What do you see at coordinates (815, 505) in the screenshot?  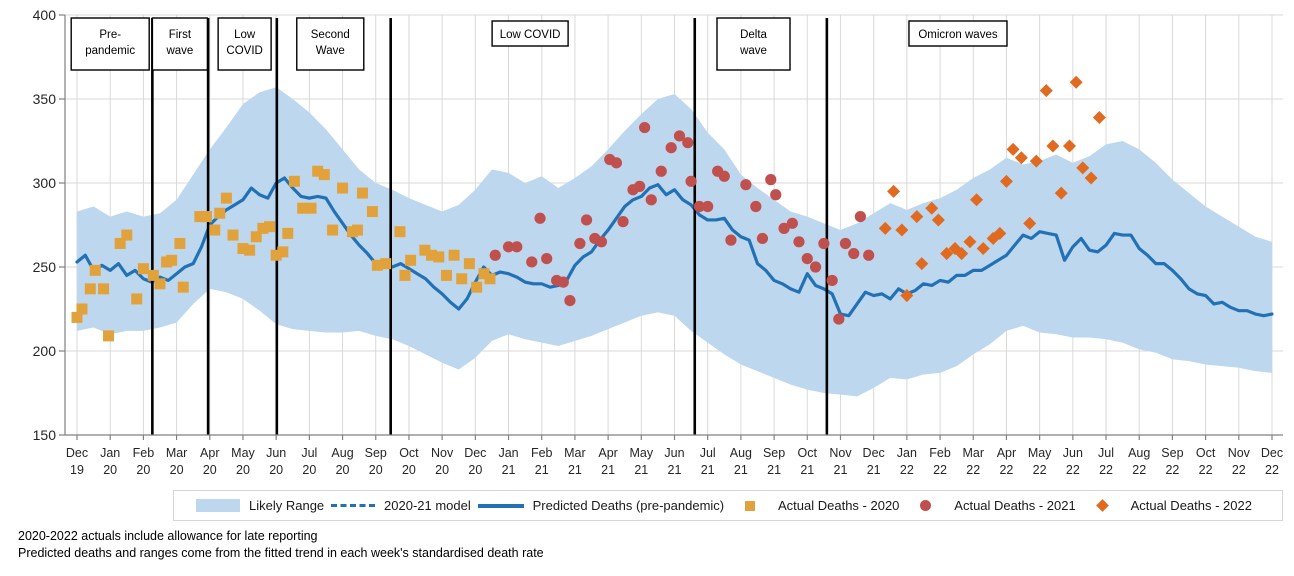 I see `legend-item-actual-2020: Actual Deaths - 2020` at bounding box center [815, 505].